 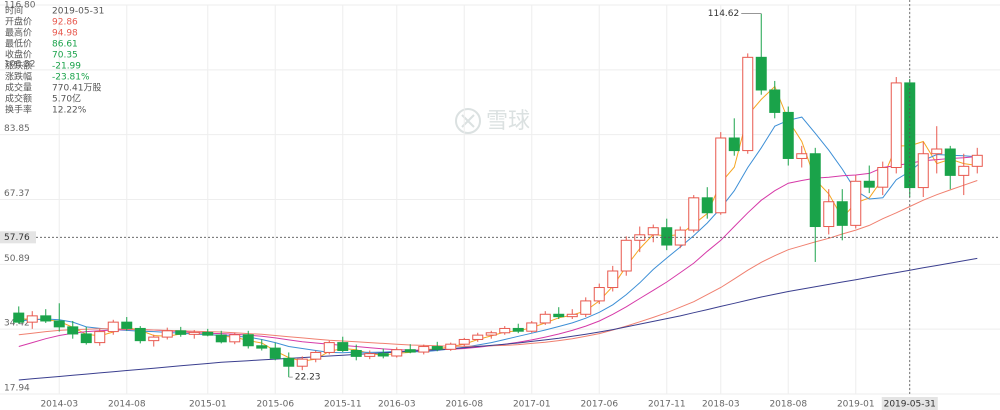 What do you see at coordinates (18, 44) in the screenshot?
I see `info-label: 最低价` at bounding box center [18, 44].